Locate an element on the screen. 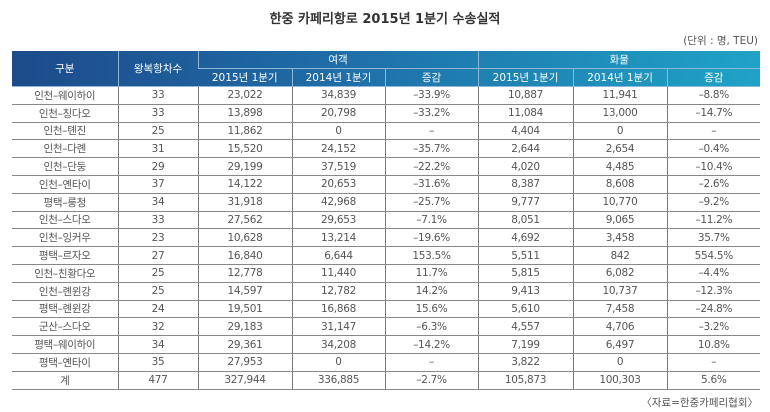  route-cell: 인천–칭다오 is located at coordinates (65, 113).